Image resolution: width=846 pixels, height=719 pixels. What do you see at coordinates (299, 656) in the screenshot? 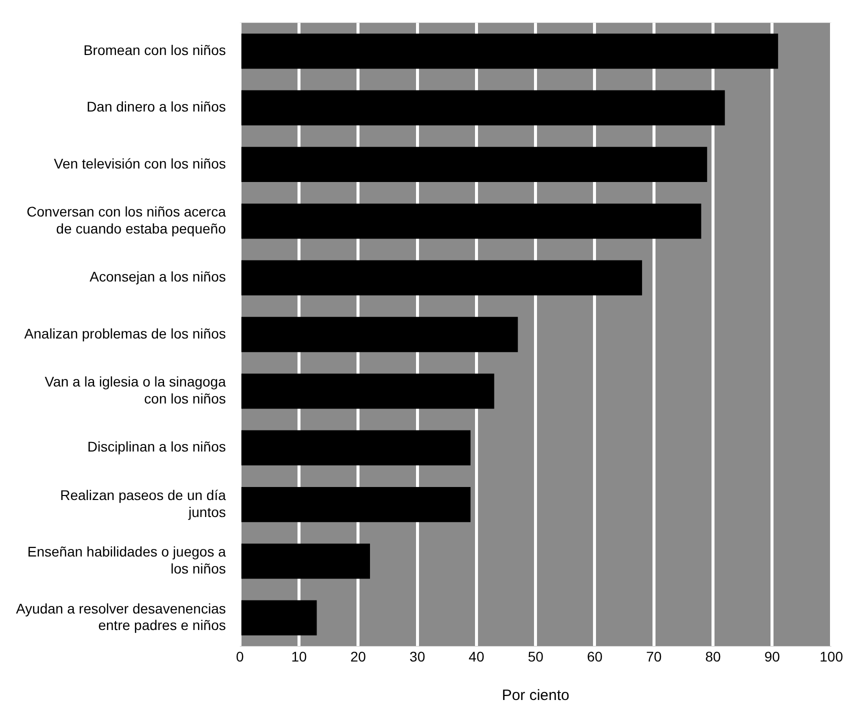
I see `x-tick-label: 10` at bounding box center [299, 656].